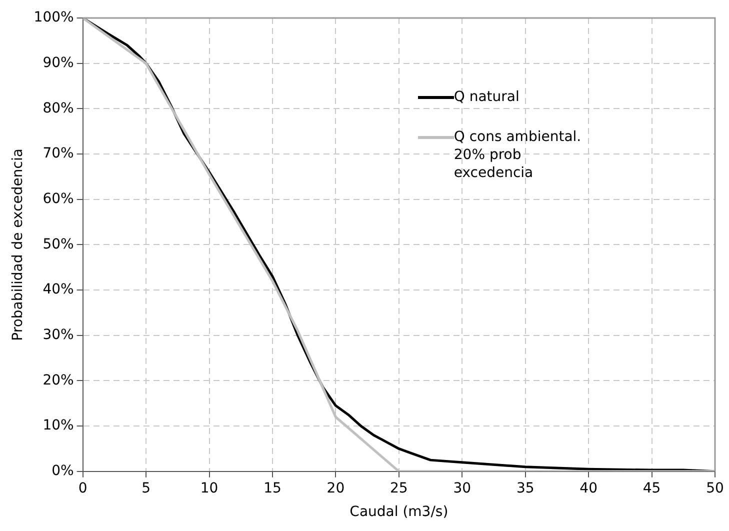 The width and height of the screenshot is (729, 531). I want to click on x-tick-label: 15, so click(273, 488).